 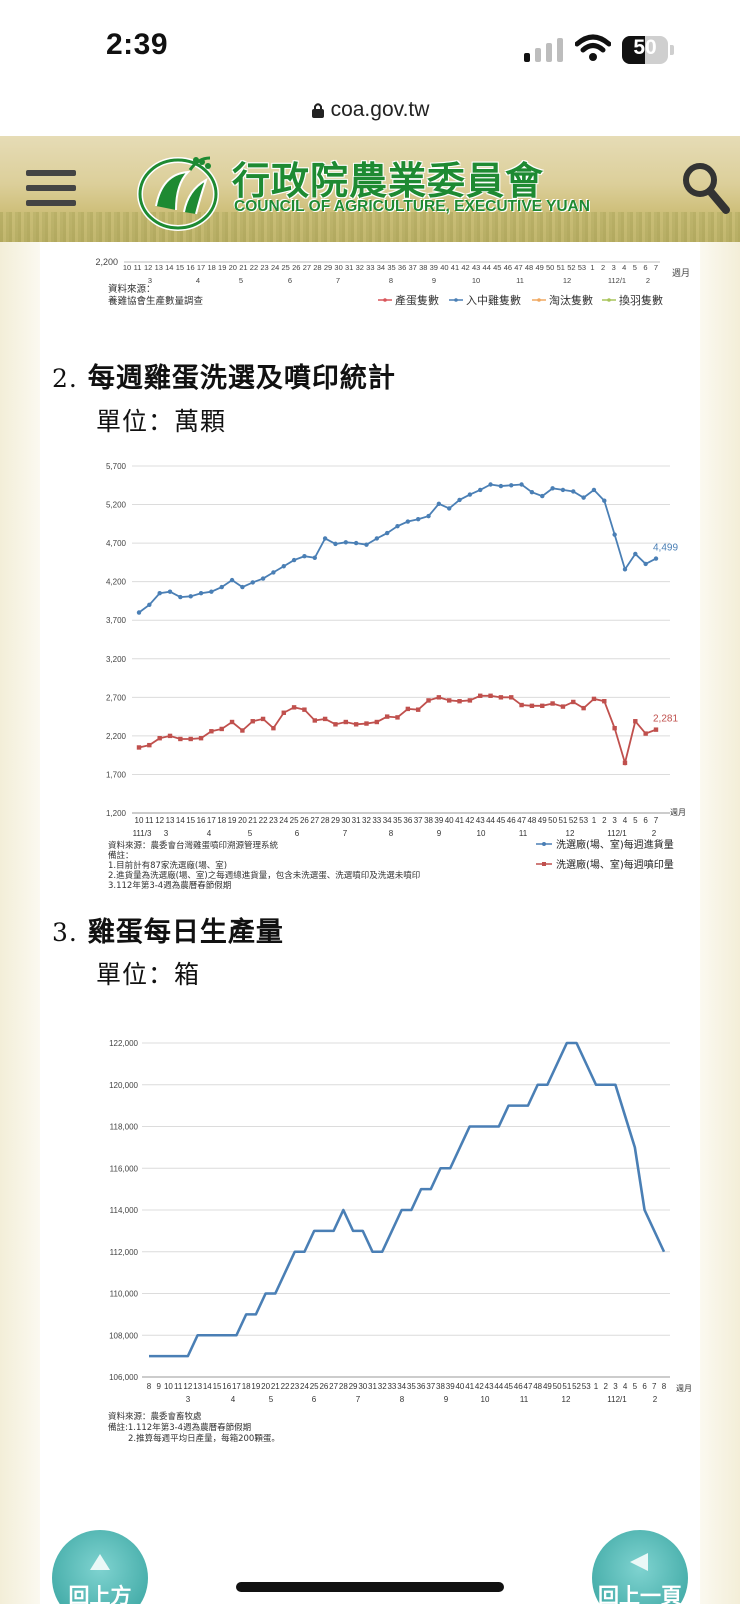 What do you see at coordinates (100, 1594) in the screenshot?
I see `back-to-top-label: 回上方` at bounding box center [100, 1594].